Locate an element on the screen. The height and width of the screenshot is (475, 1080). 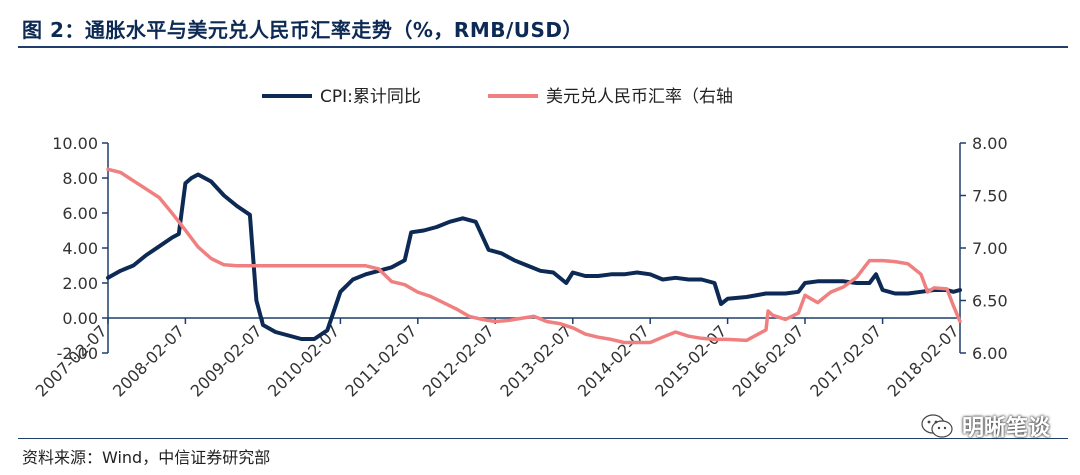
legend-label: 美元兑人民币汇率（右轴 is located at coordinates (639, 97).